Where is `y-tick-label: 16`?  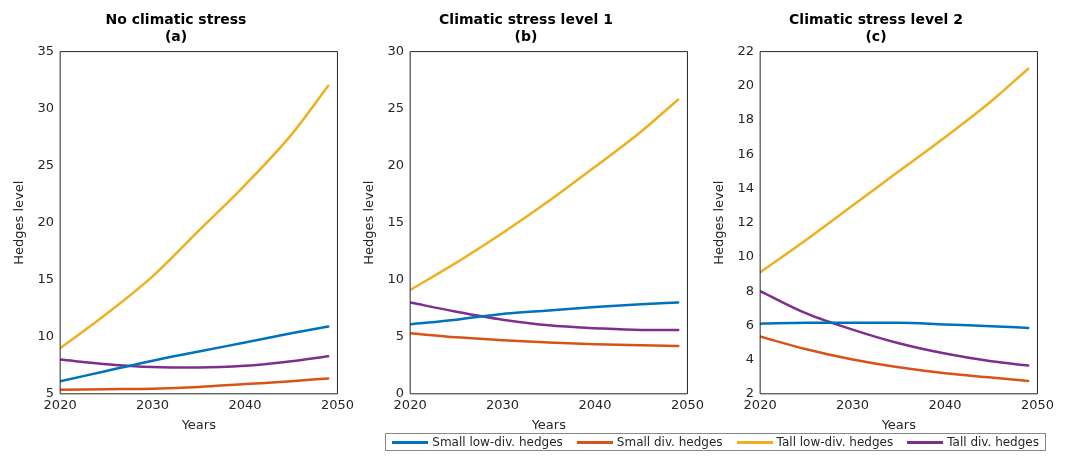
y-tick-label: 16 is located at coordinates (746, 153).